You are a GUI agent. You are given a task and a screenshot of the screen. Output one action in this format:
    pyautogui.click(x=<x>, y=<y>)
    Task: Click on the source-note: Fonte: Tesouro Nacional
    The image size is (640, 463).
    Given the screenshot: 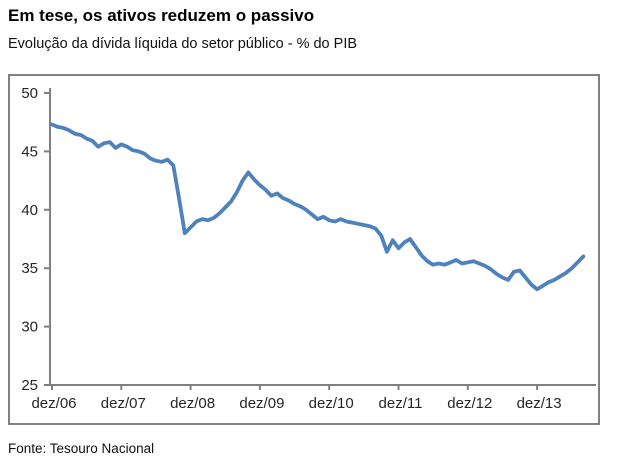 What is the action you would take?
    pyautogui.click(x=81, y=448)
    